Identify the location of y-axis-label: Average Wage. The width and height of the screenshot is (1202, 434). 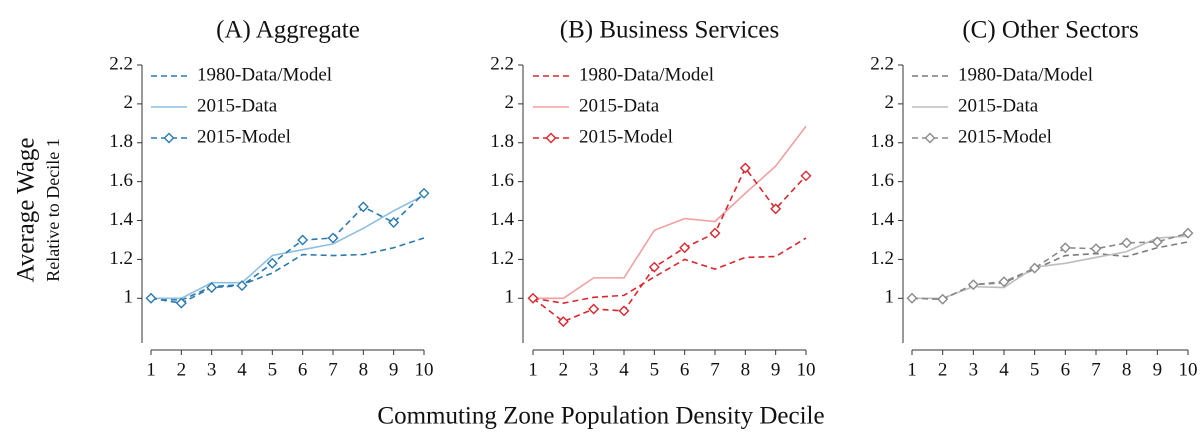
(26, 210).